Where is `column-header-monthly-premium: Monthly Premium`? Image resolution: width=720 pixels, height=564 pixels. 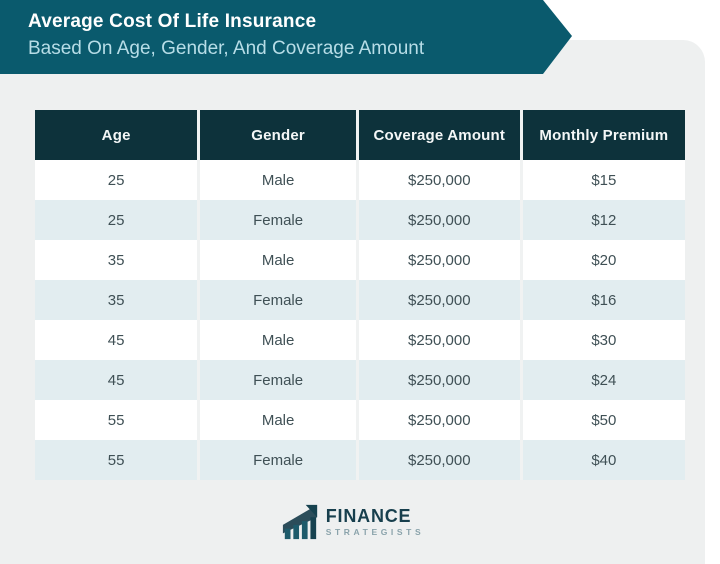 column-header-monthly-premium: Monthly Premium is located at coordinates (602, 135).